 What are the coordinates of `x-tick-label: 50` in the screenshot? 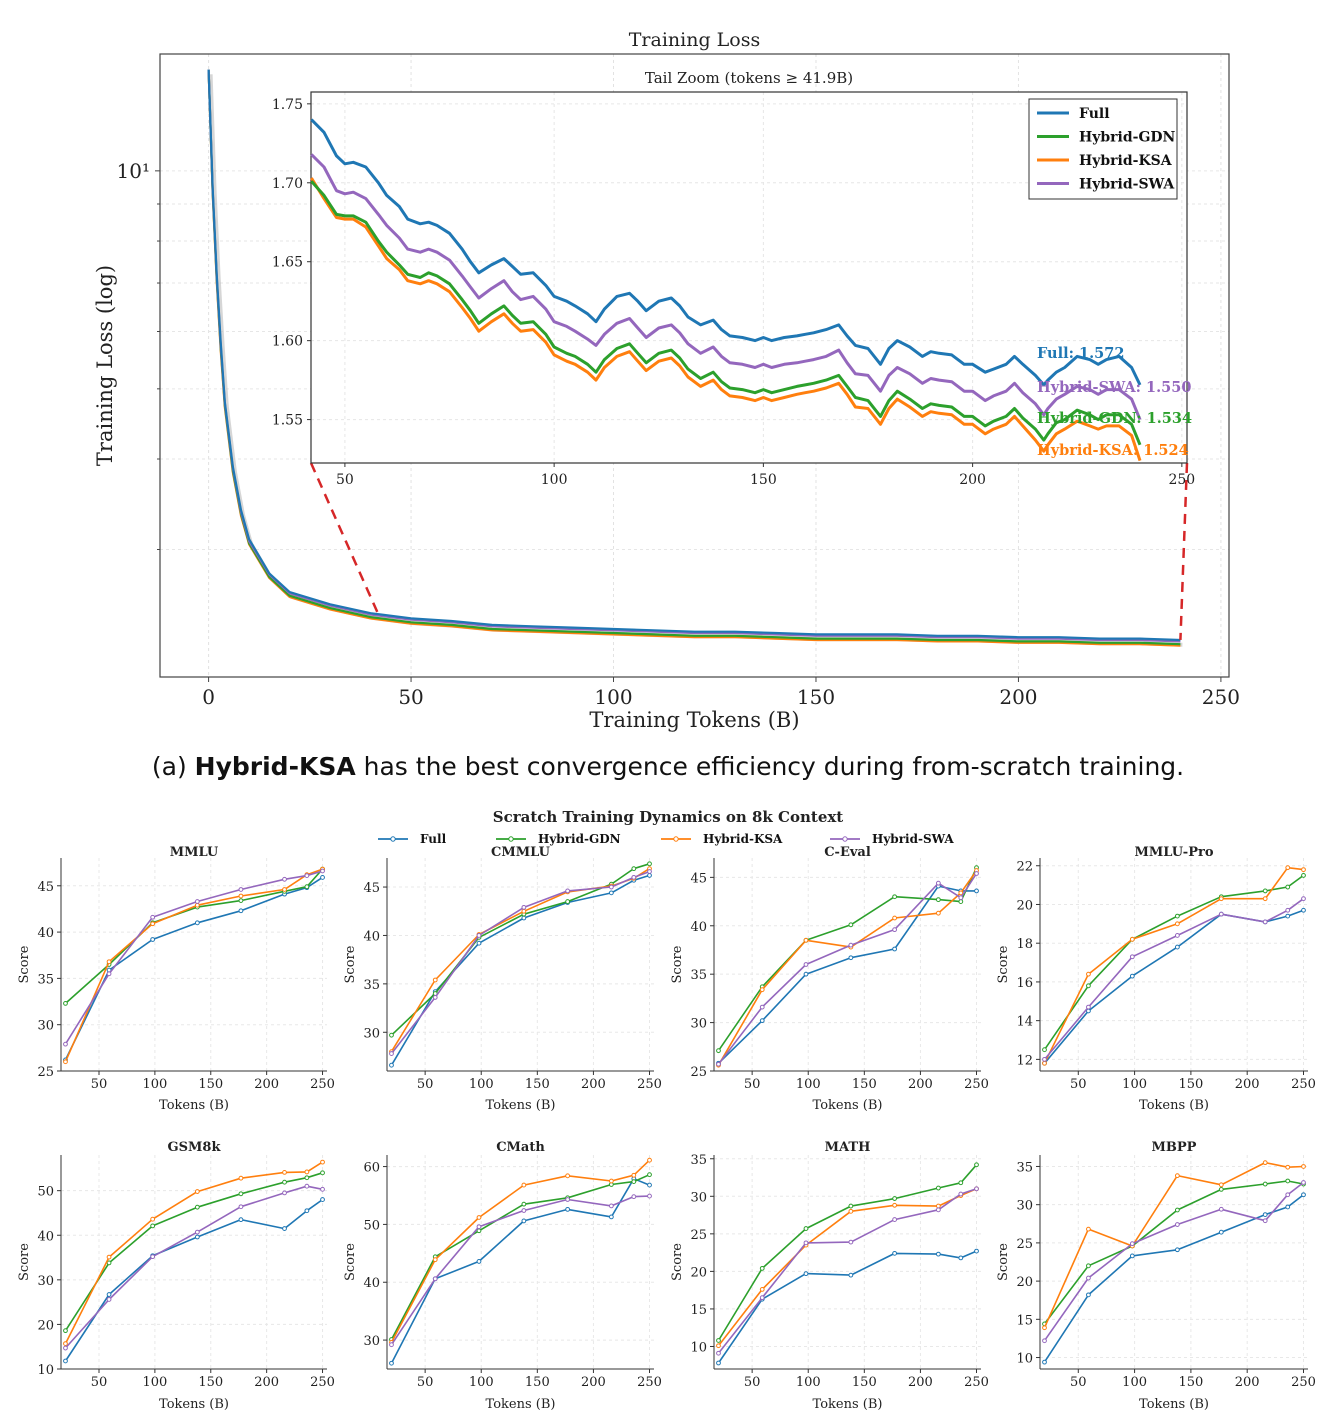 It's located at (410, 697).